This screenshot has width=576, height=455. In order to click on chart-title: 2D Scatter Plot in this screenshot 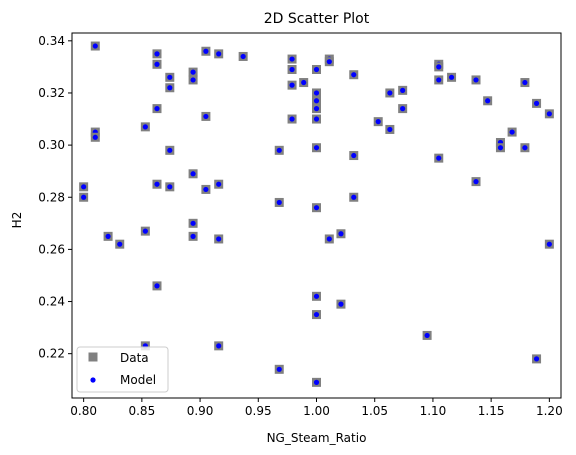, I will do `click(317, 19)`.